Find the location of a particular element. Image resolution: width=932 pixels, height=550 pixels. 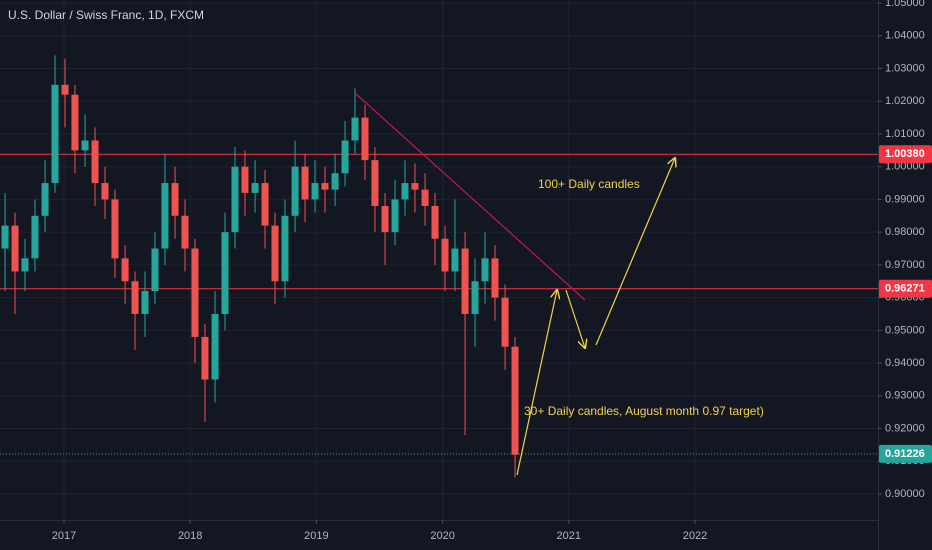

x-tick-label: 2020 is located at coordinates (442, 536).